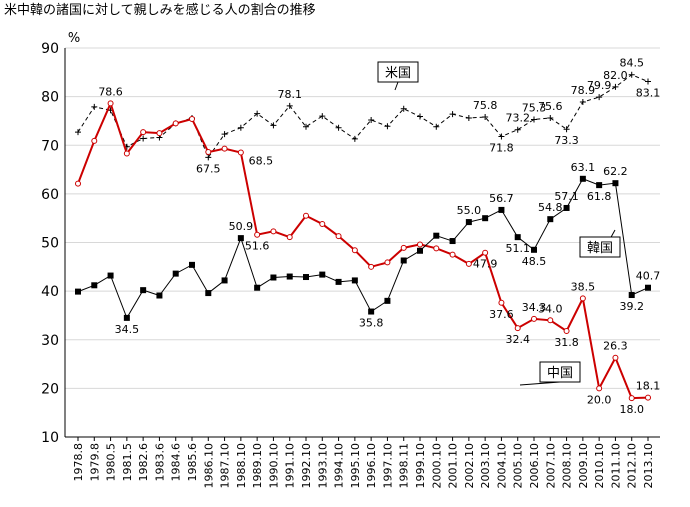 The width and height of the screenshot is (690, 507). What do you see at coordinates (599, 466) in the screenshot?
I see `x-tick-label: 2010.10` at bounding box center [599, 466].